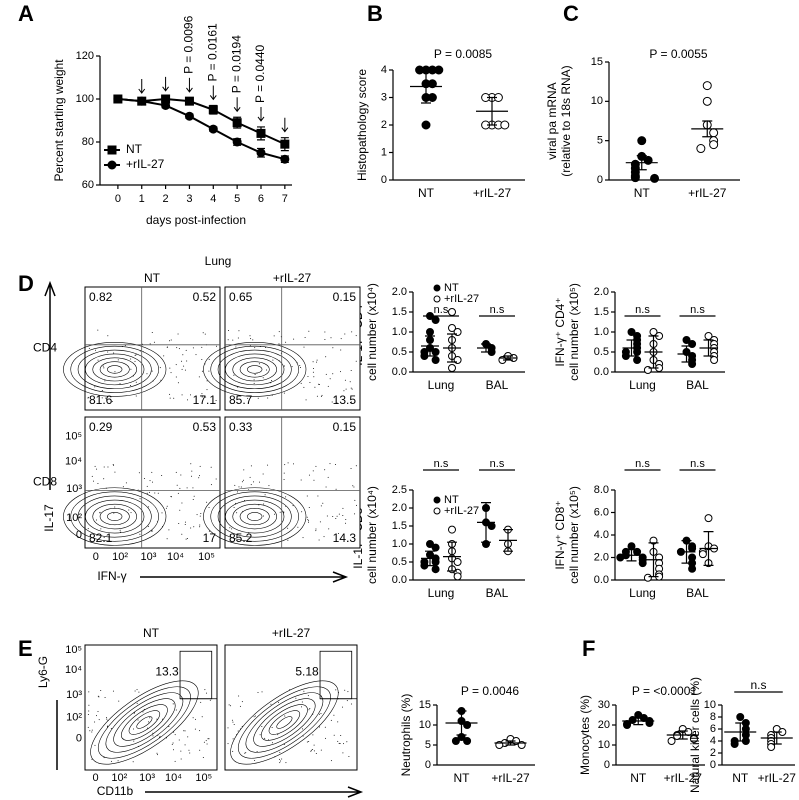 Image resolution: width=799 pixels, height=800 pixels. Describe the element at coordinates (291, 707) in the screenshot. I see `flow-plot` at that location.